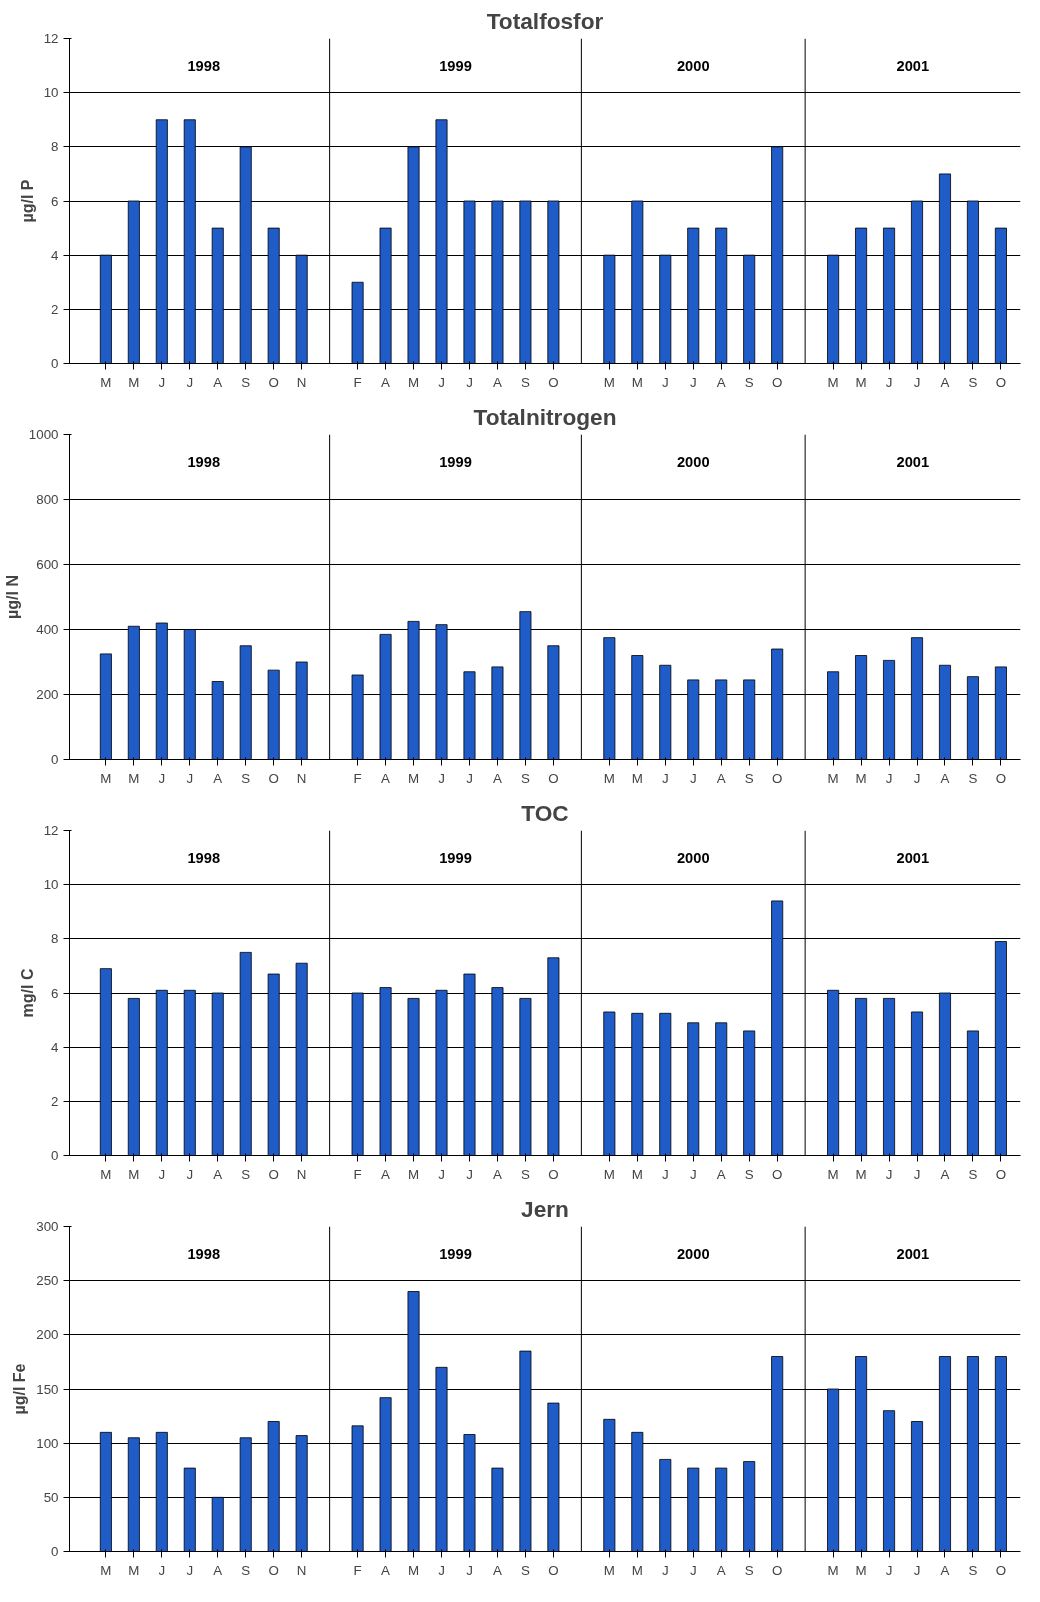  Describe the element at coordinates (545, 20) in the screenshot. I see `chart-title: Totalfosfor` at that location.